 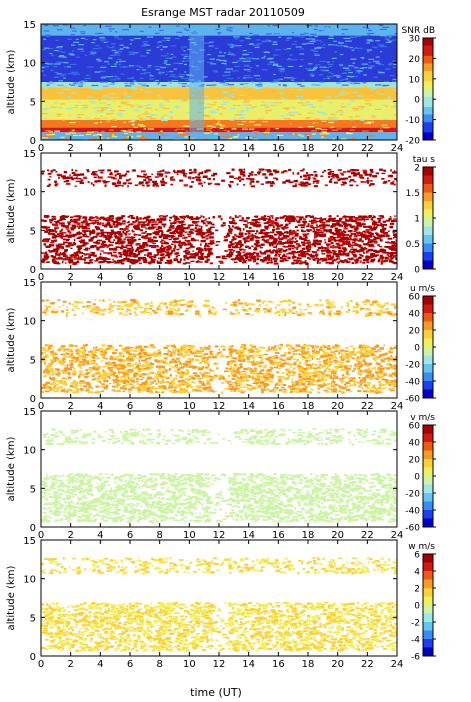 What do you see at coordinates (420, 478) in the screenshot?
I see `colorbar: 60 40 20 0 -20 -40 -60` at bounding box center [420, 478].